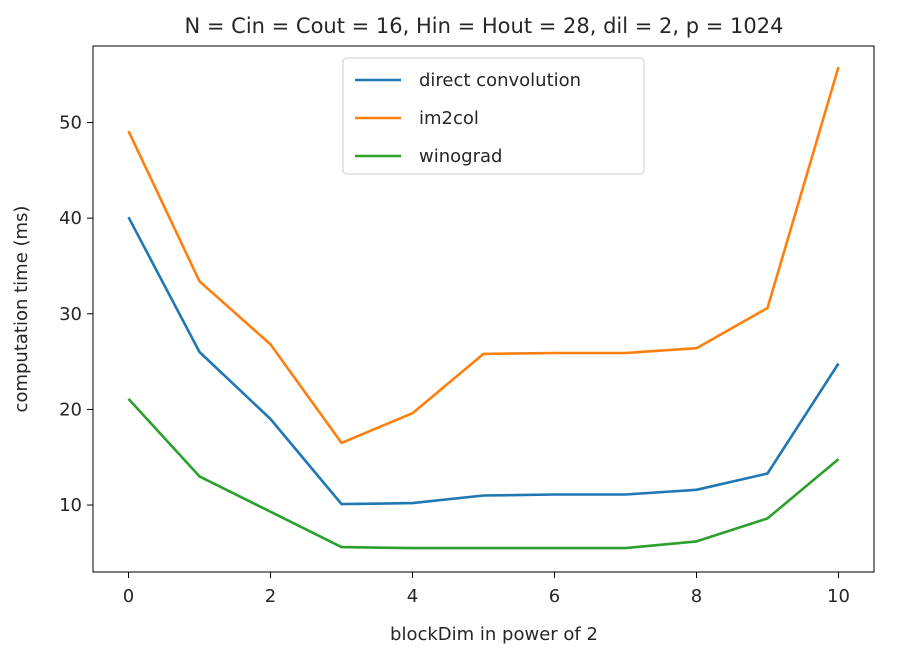  What do you see at coordinates (486, 589) in the screenshot?
I see `x-axis-ticks: 0 2 4 6 8 10` at bounding box center [486, 589].